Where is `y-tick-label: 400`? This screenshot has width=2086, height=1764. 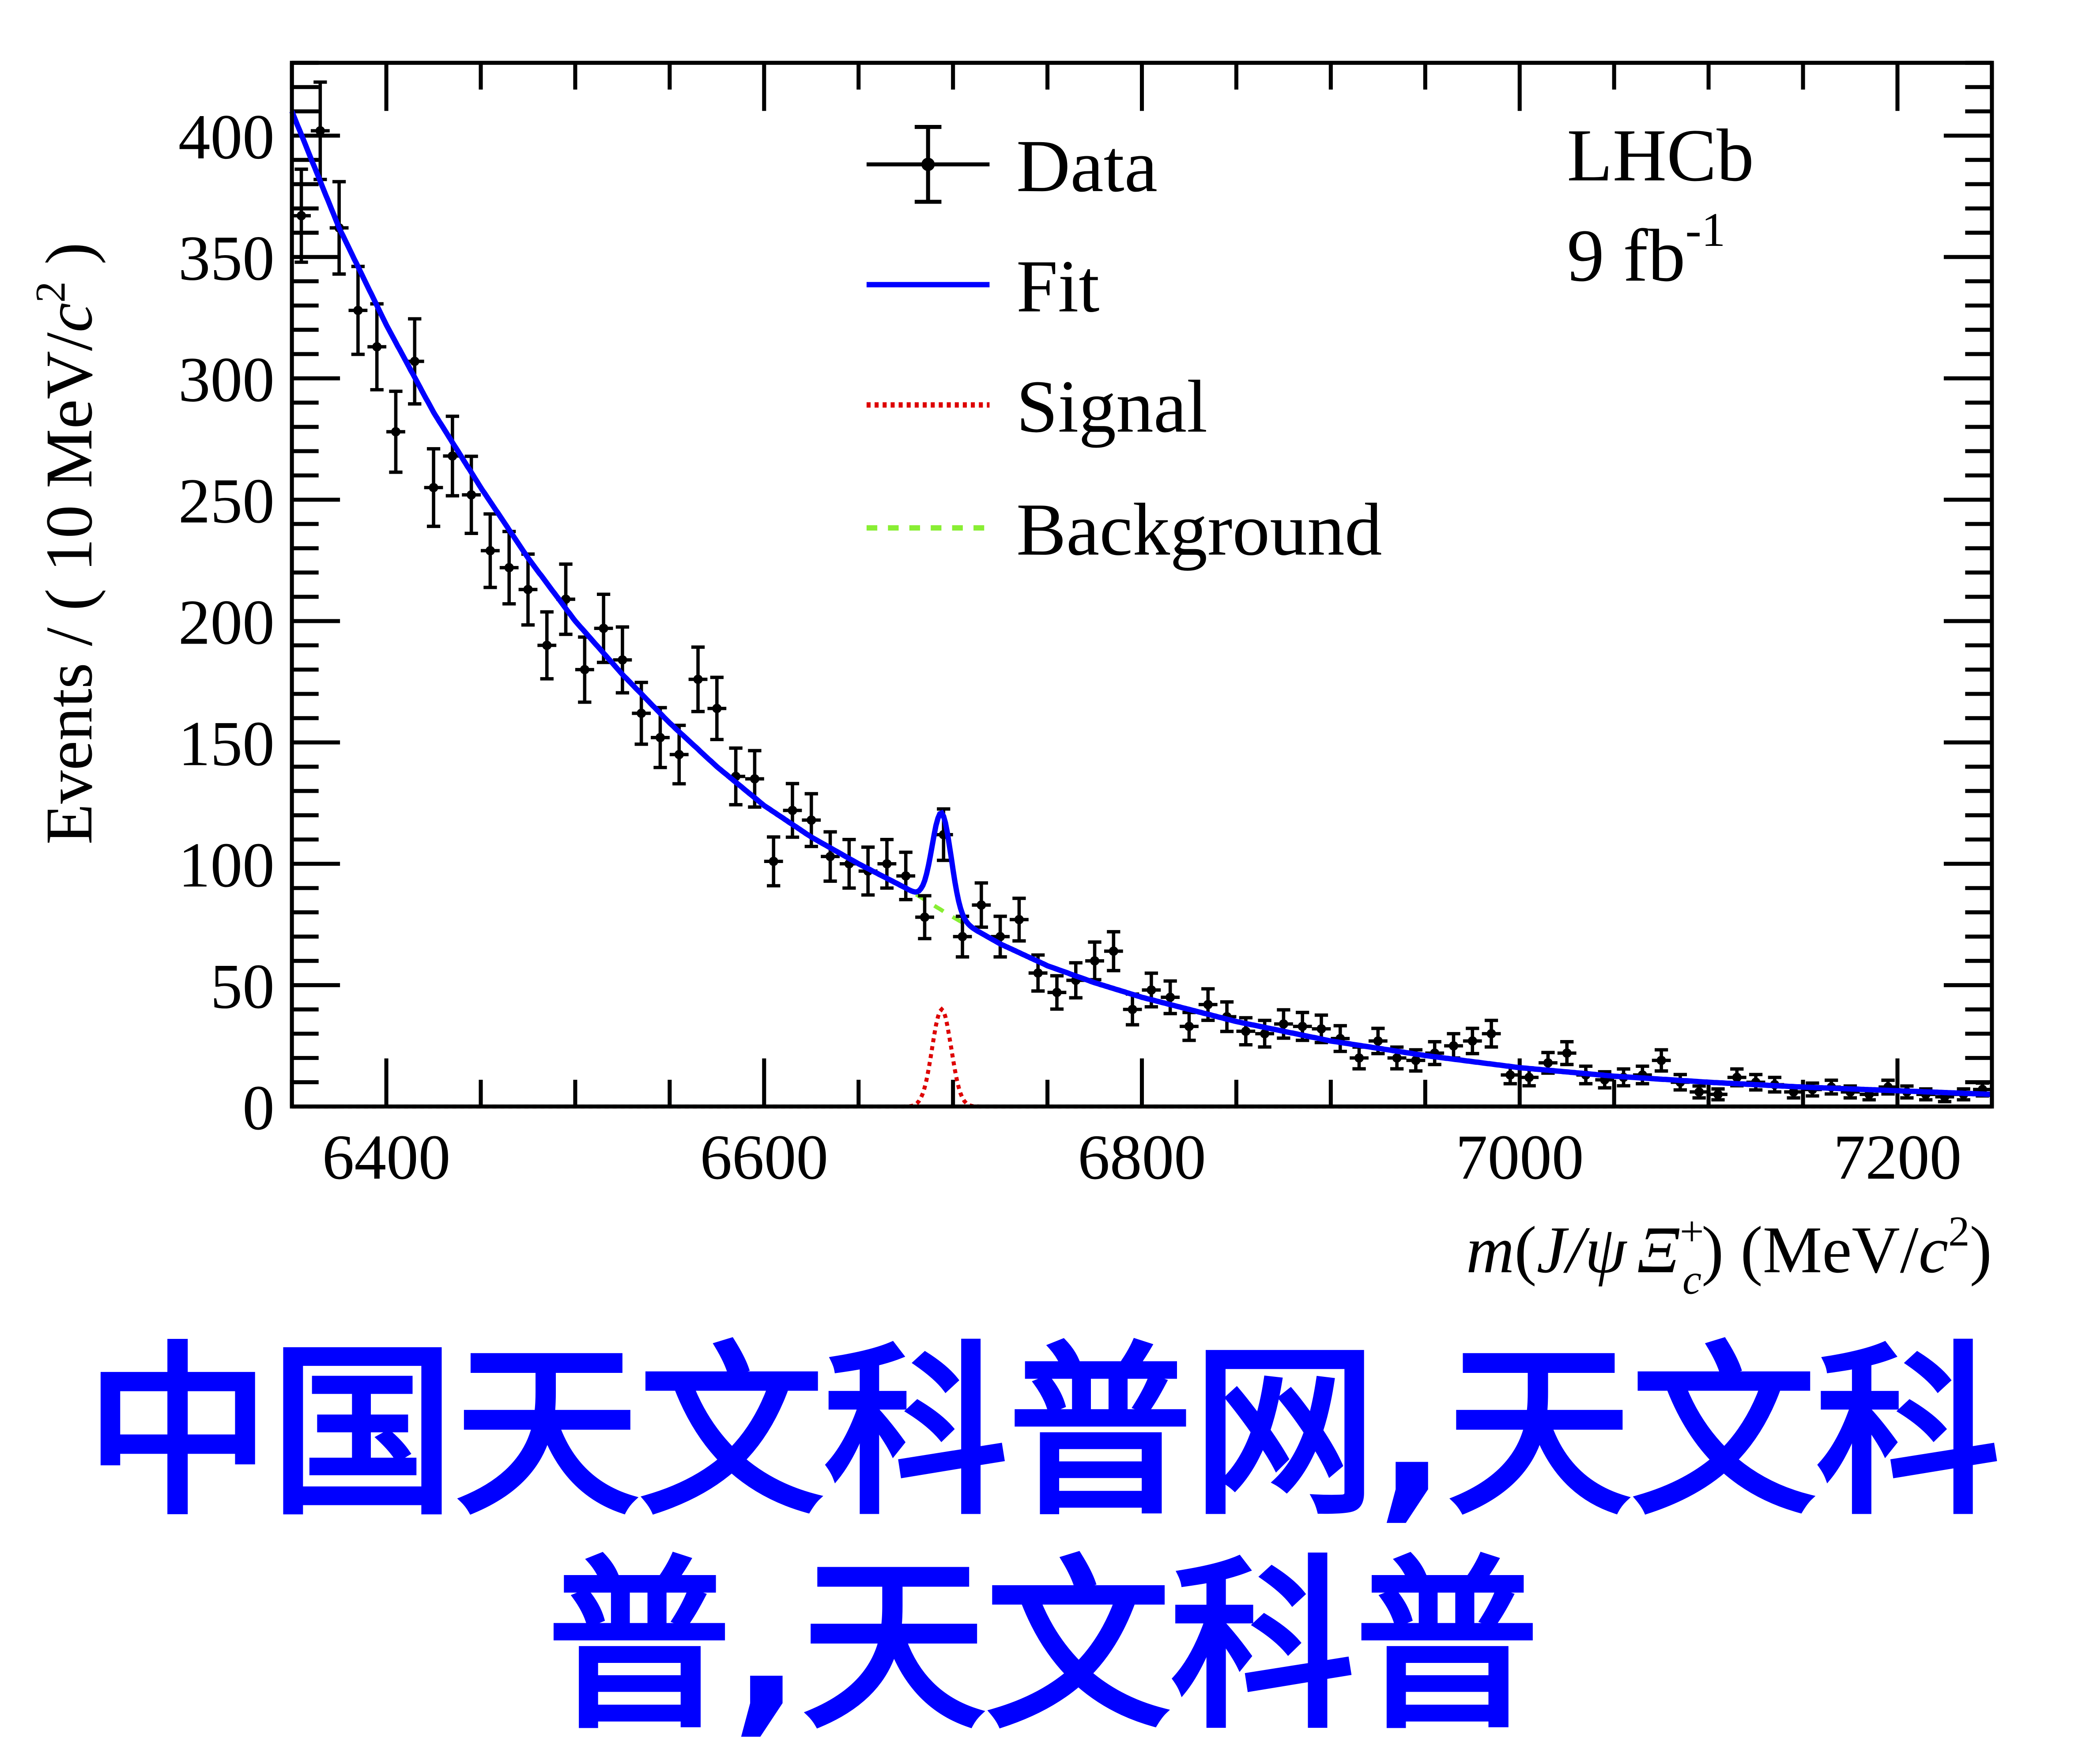 y-tick-label: 400 is located at coordinates (226, 137).